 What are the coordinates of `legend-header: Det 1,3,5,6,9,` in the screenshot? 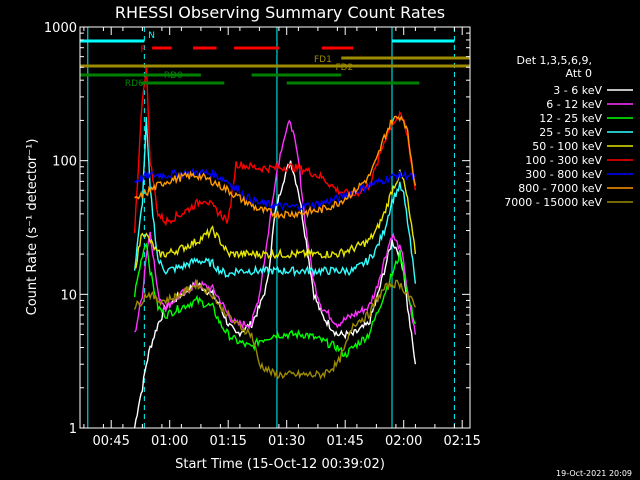 It's located at (554, 60).